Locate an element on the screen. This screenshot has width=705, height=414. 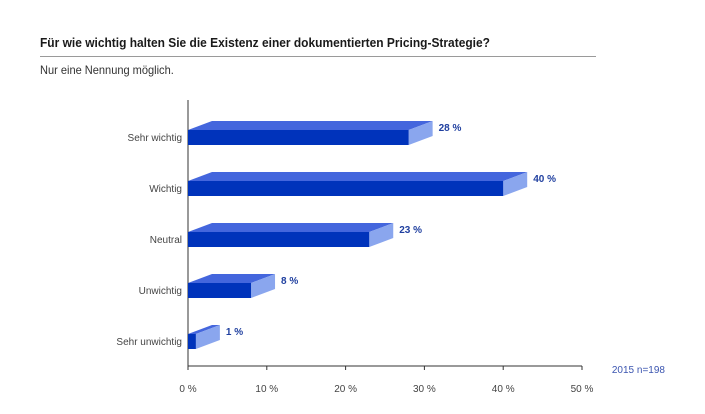
x-tick-label: 50 % is located at coordinates (582, 389).